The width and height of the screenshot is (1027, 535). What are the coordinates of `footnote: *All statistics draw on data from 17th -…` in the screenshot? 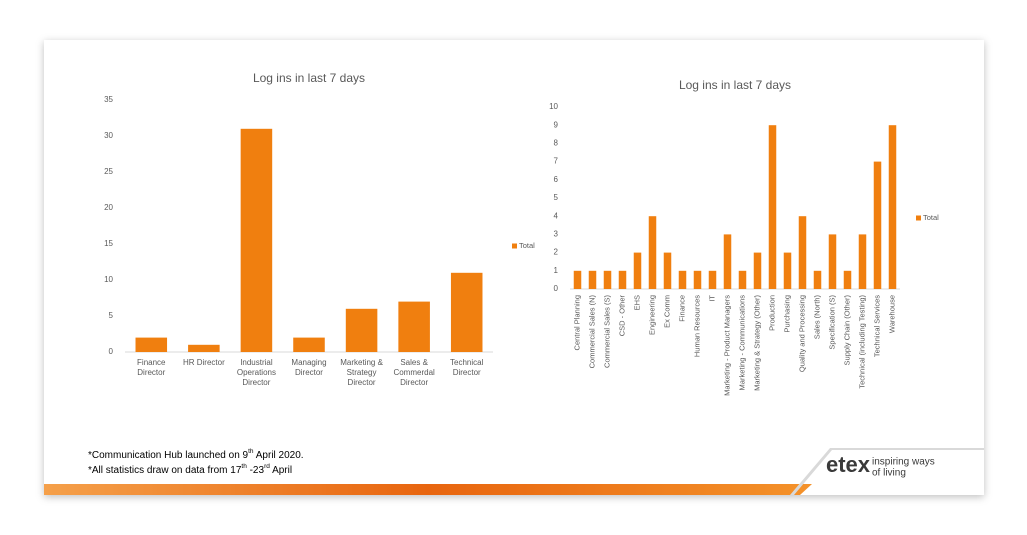 It's located at (190, 469).